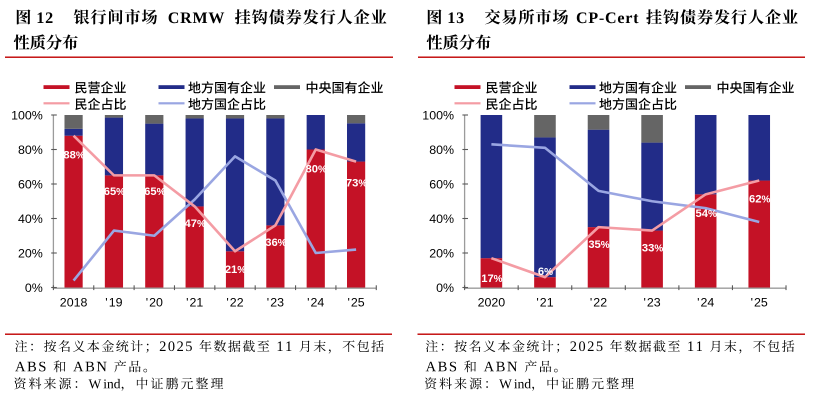 Image resolution: width=815 pixels, height=403 pixels. What do you see at coordinates (113, 303) in the screenshot?
I see `svg-text: ' 19` at bounding box center [113, 303].